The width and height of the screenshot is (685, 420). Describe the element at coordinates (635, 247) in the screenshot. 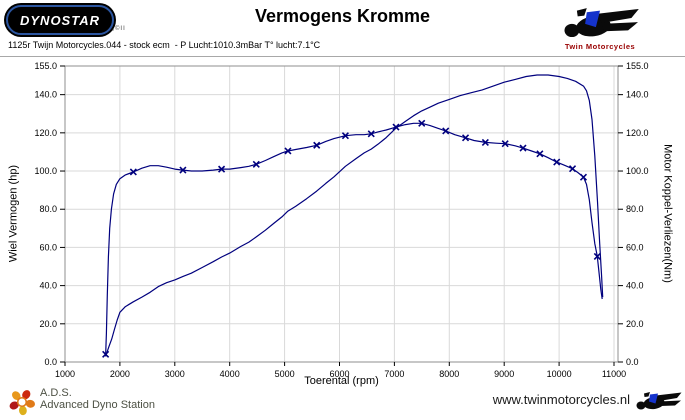

I see `y-tick-label-right: 60.0` at that location.